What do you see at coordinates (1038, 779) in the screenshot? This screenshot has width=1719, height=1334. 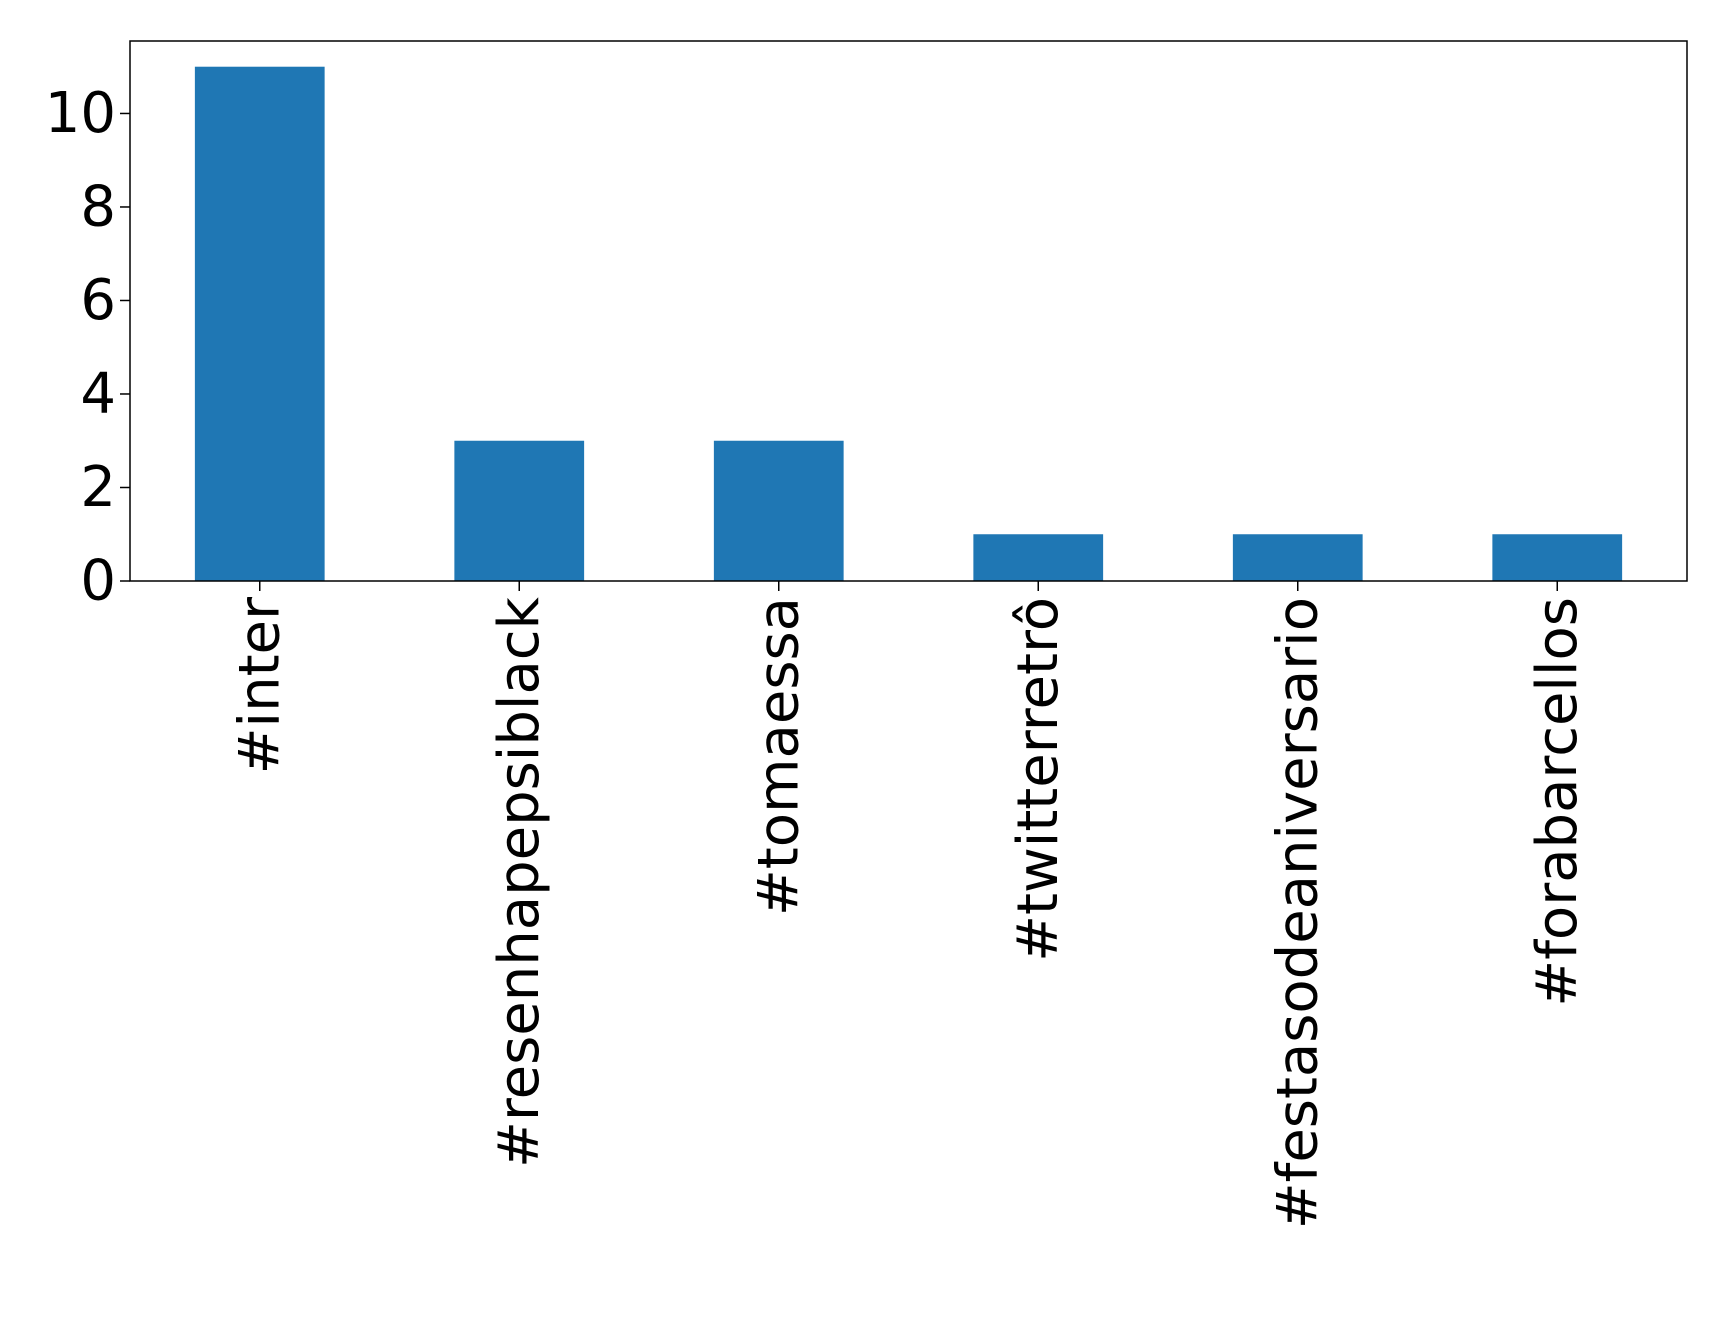 I see `x-tick-label-3: #twitterretrô` at bounding box center [1038, 779].